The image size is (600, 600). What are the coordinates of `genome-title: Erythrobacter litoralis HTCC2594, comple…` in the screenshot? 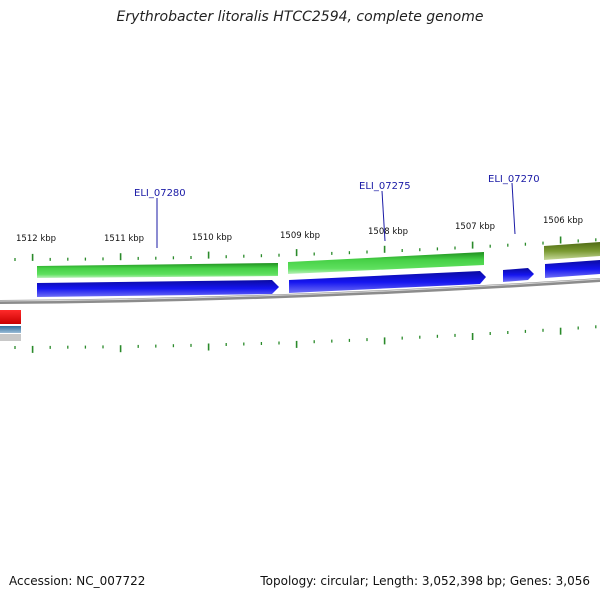 It's located at (300, 17).